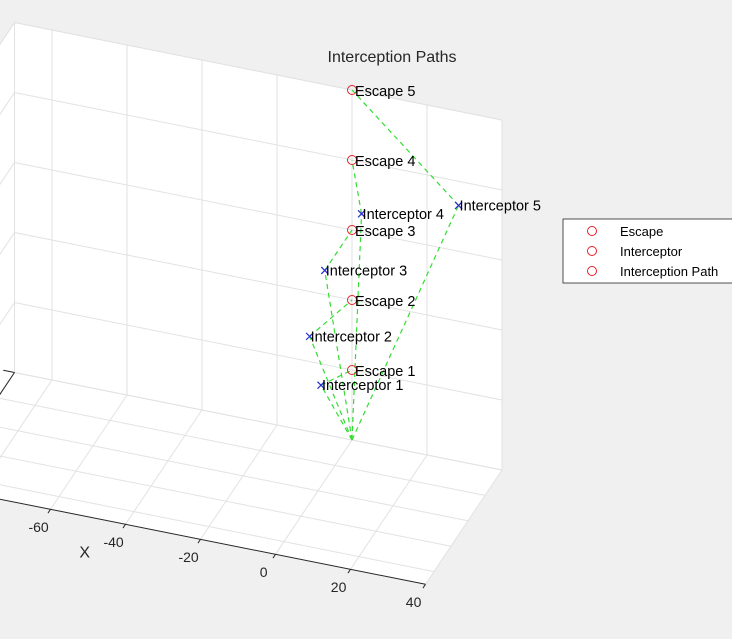 This screenshot has height=639, width=732. What do you see at coordinates (385, 92) in the screenshot?
I see `escape-point-label: Escape 5` at bounding box center [385, 92].